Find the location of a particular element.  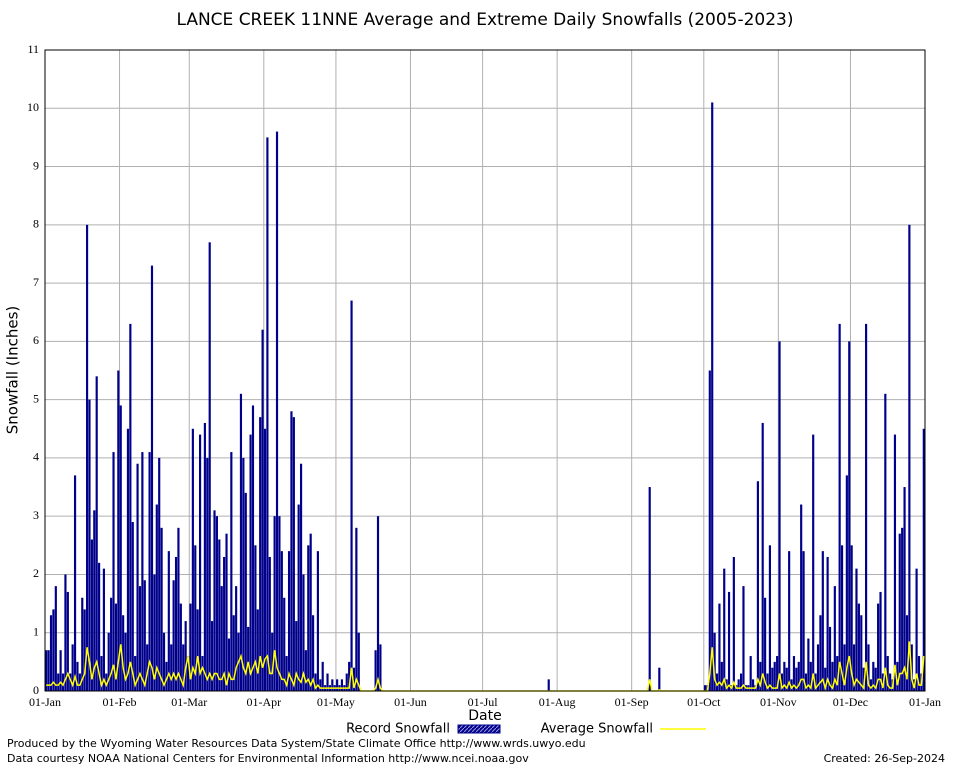

x-tick-label: 01-Dec is located at coordinates (850, 702).